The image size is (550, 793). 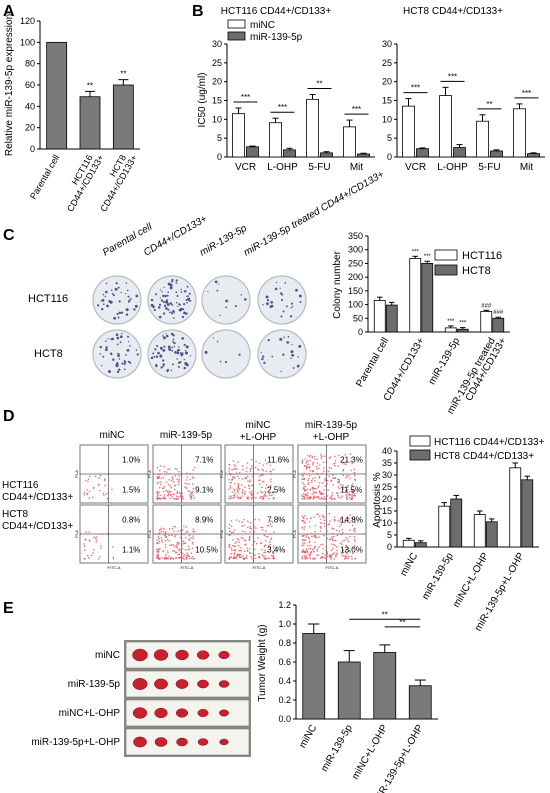 I want to click on panel-b-left-category-label: VCR, so click(x=245, y=167).